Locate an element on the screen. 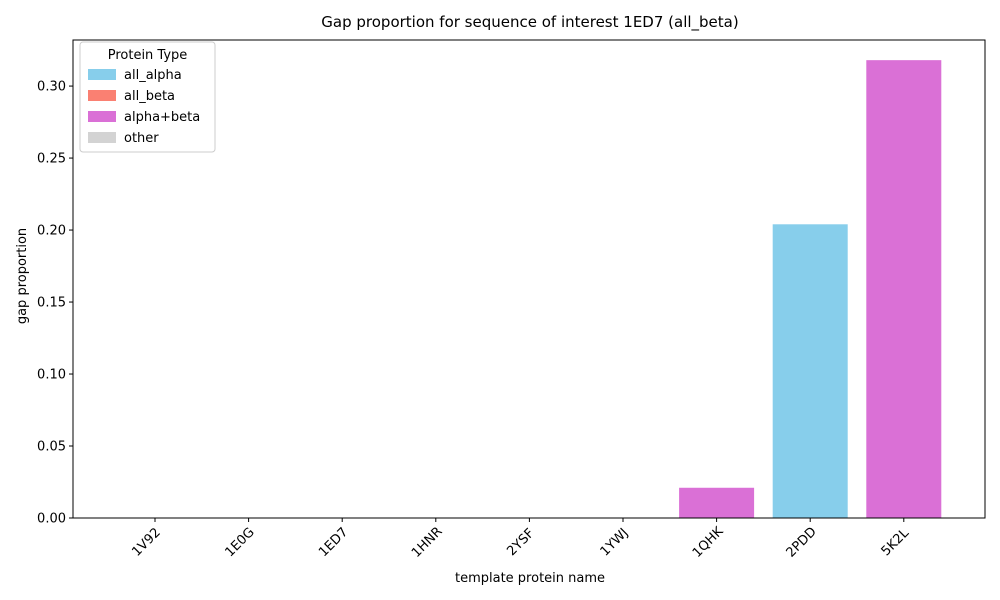 Image resolution: width=1000 pixels, height=600 pixels. y-tick-label: 0.15 is located at coordinates (51, 303).